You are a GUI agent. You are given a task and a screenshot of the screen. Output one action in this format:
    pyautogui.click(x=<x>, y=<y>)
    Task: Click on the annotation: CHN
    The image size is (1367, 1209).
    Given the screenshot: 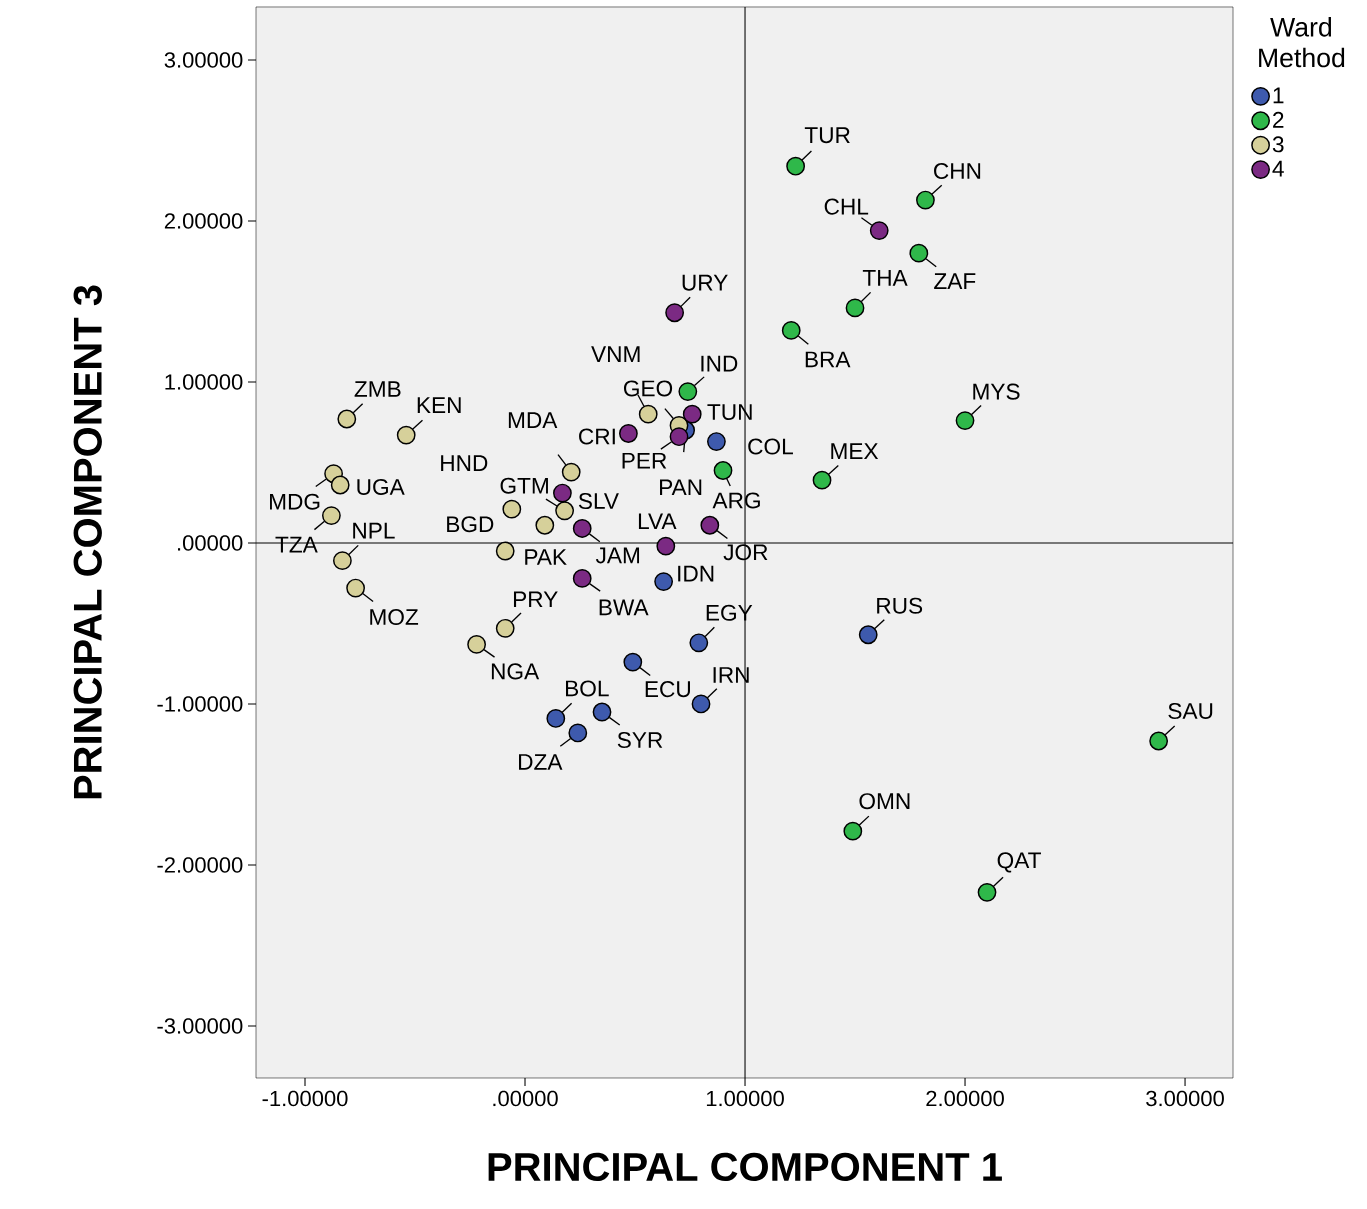 What is the action you would take?
    pyautogui.click(x=957, y=171)
    